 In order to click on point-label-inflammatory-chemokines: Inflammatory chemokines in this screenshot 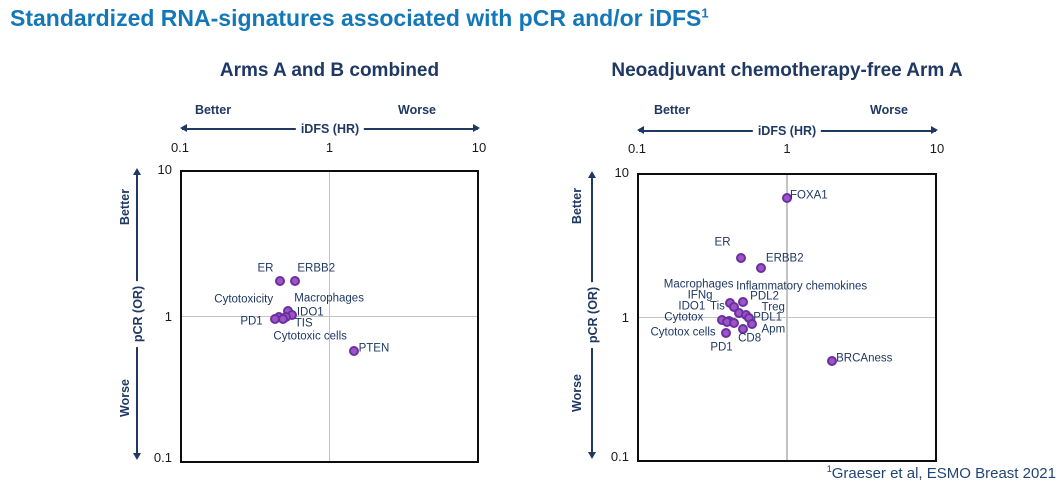, I will do `click(802, 286)`.